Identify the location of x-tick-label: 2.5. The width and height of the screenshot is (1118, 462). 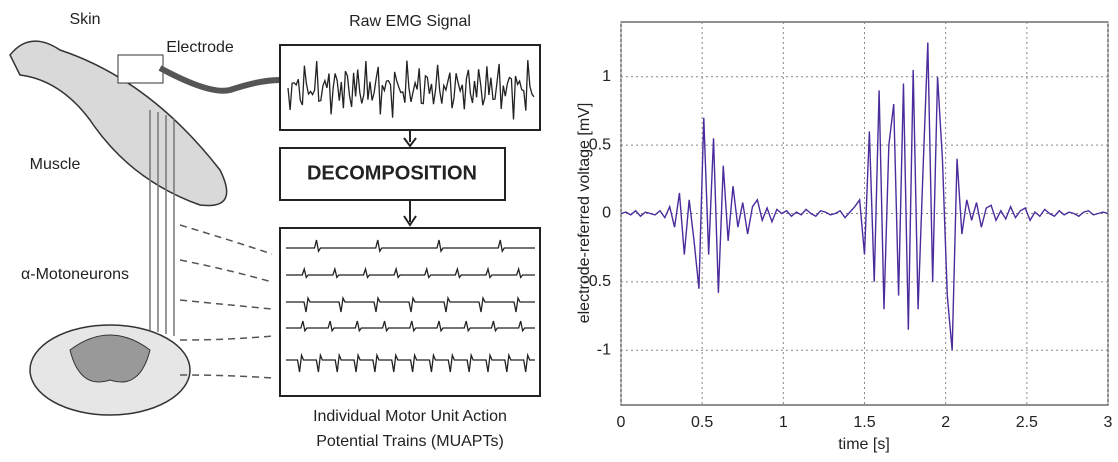
(1027, 422).